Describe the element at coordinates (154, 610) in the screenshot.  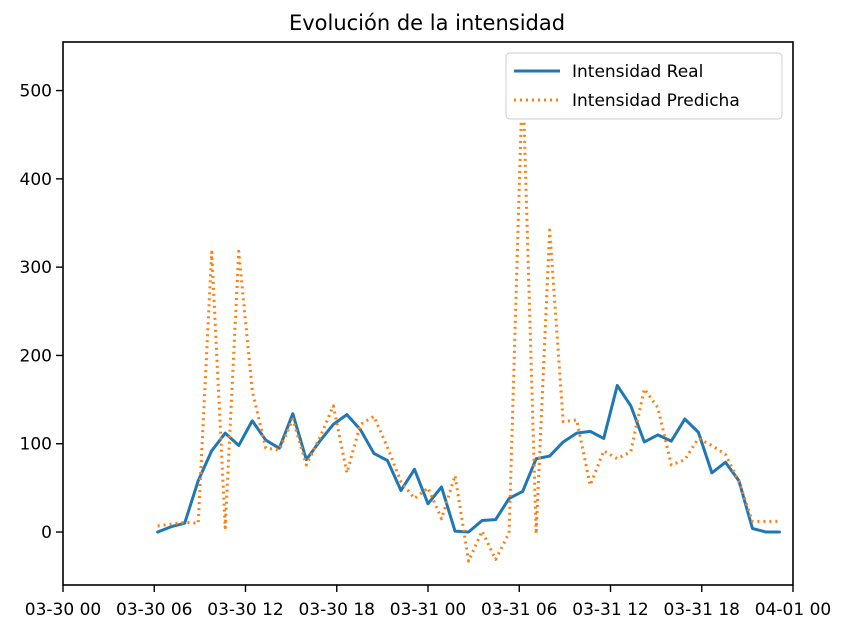
I see `x-tick-label: 03-30 06` at that location.